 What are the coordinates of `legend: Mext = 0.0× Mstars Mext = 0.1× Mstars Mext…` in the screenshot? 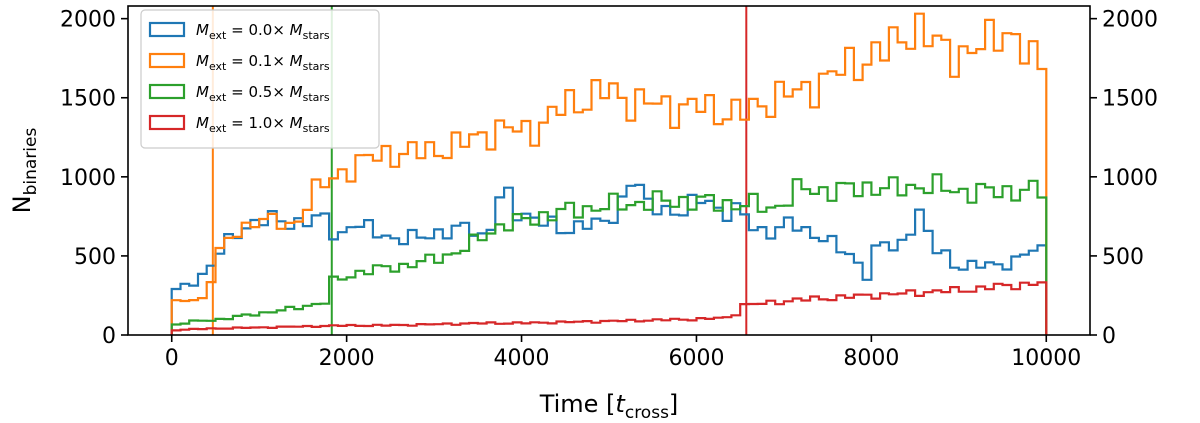 It's located at (260, 79).